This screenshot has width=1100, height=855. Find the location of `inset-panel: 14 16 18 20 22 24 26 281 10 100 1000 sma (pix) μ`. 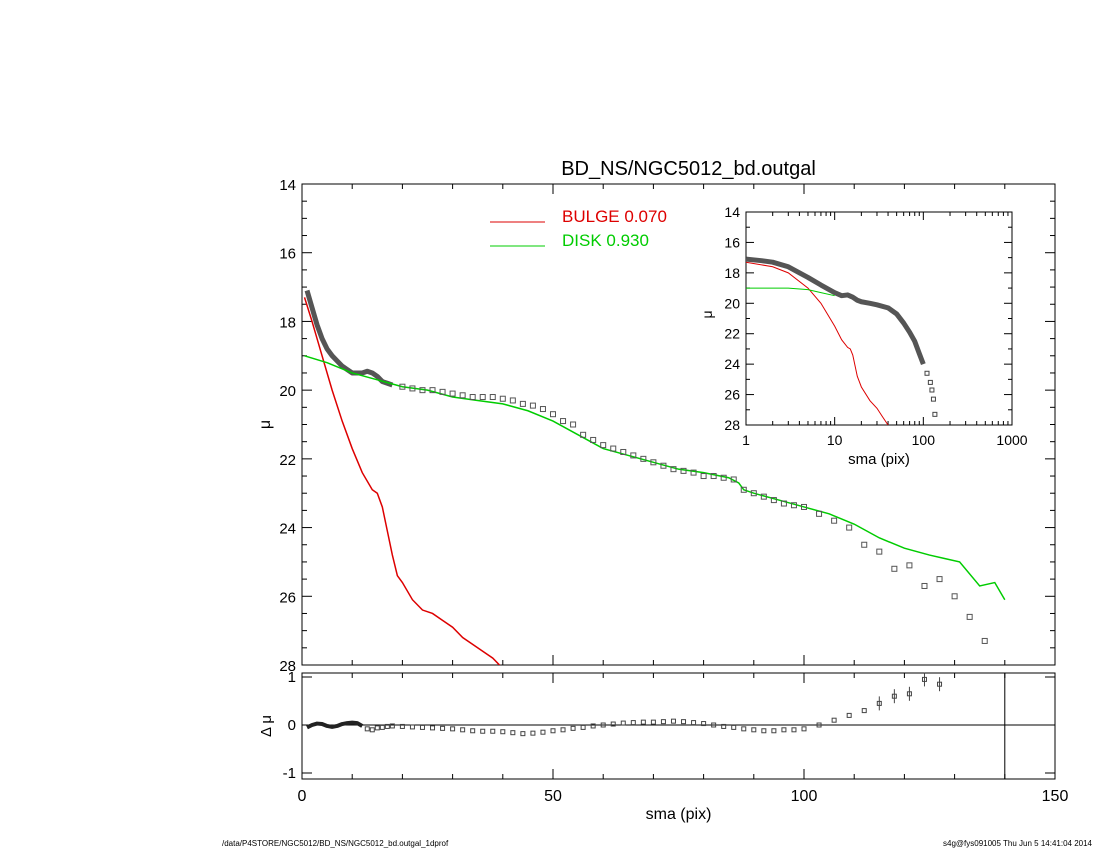

inset-panel: 14 16 18 20 22 24 26 281 10 100 1000 sma (pix) μ is located at coordinates (863, 336).